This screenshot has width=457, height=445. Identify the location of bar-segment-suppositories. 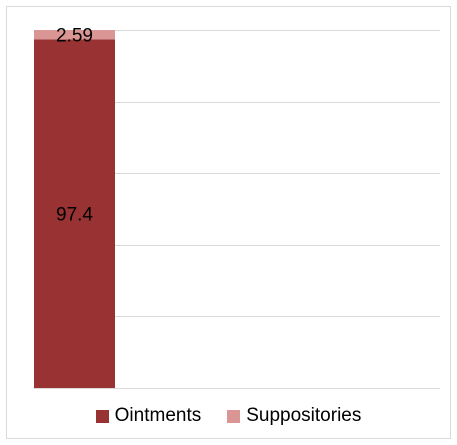
(74, 35).